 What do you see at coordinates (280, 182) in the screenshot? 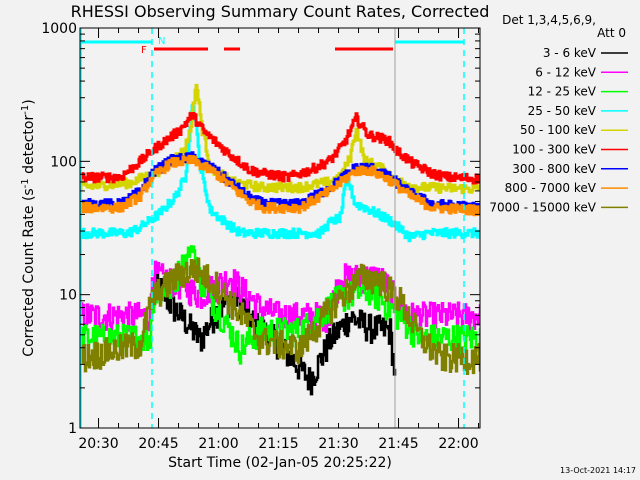
I see `series-line-300to800kev` at bounding box center [280, 182].